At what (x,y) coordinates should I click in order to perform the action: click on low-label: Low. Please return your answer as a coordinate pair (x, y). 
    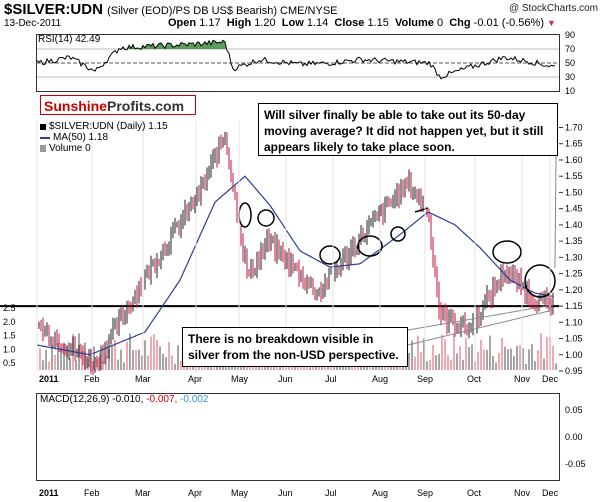
    Looking at the image, I should click on (292, 23).